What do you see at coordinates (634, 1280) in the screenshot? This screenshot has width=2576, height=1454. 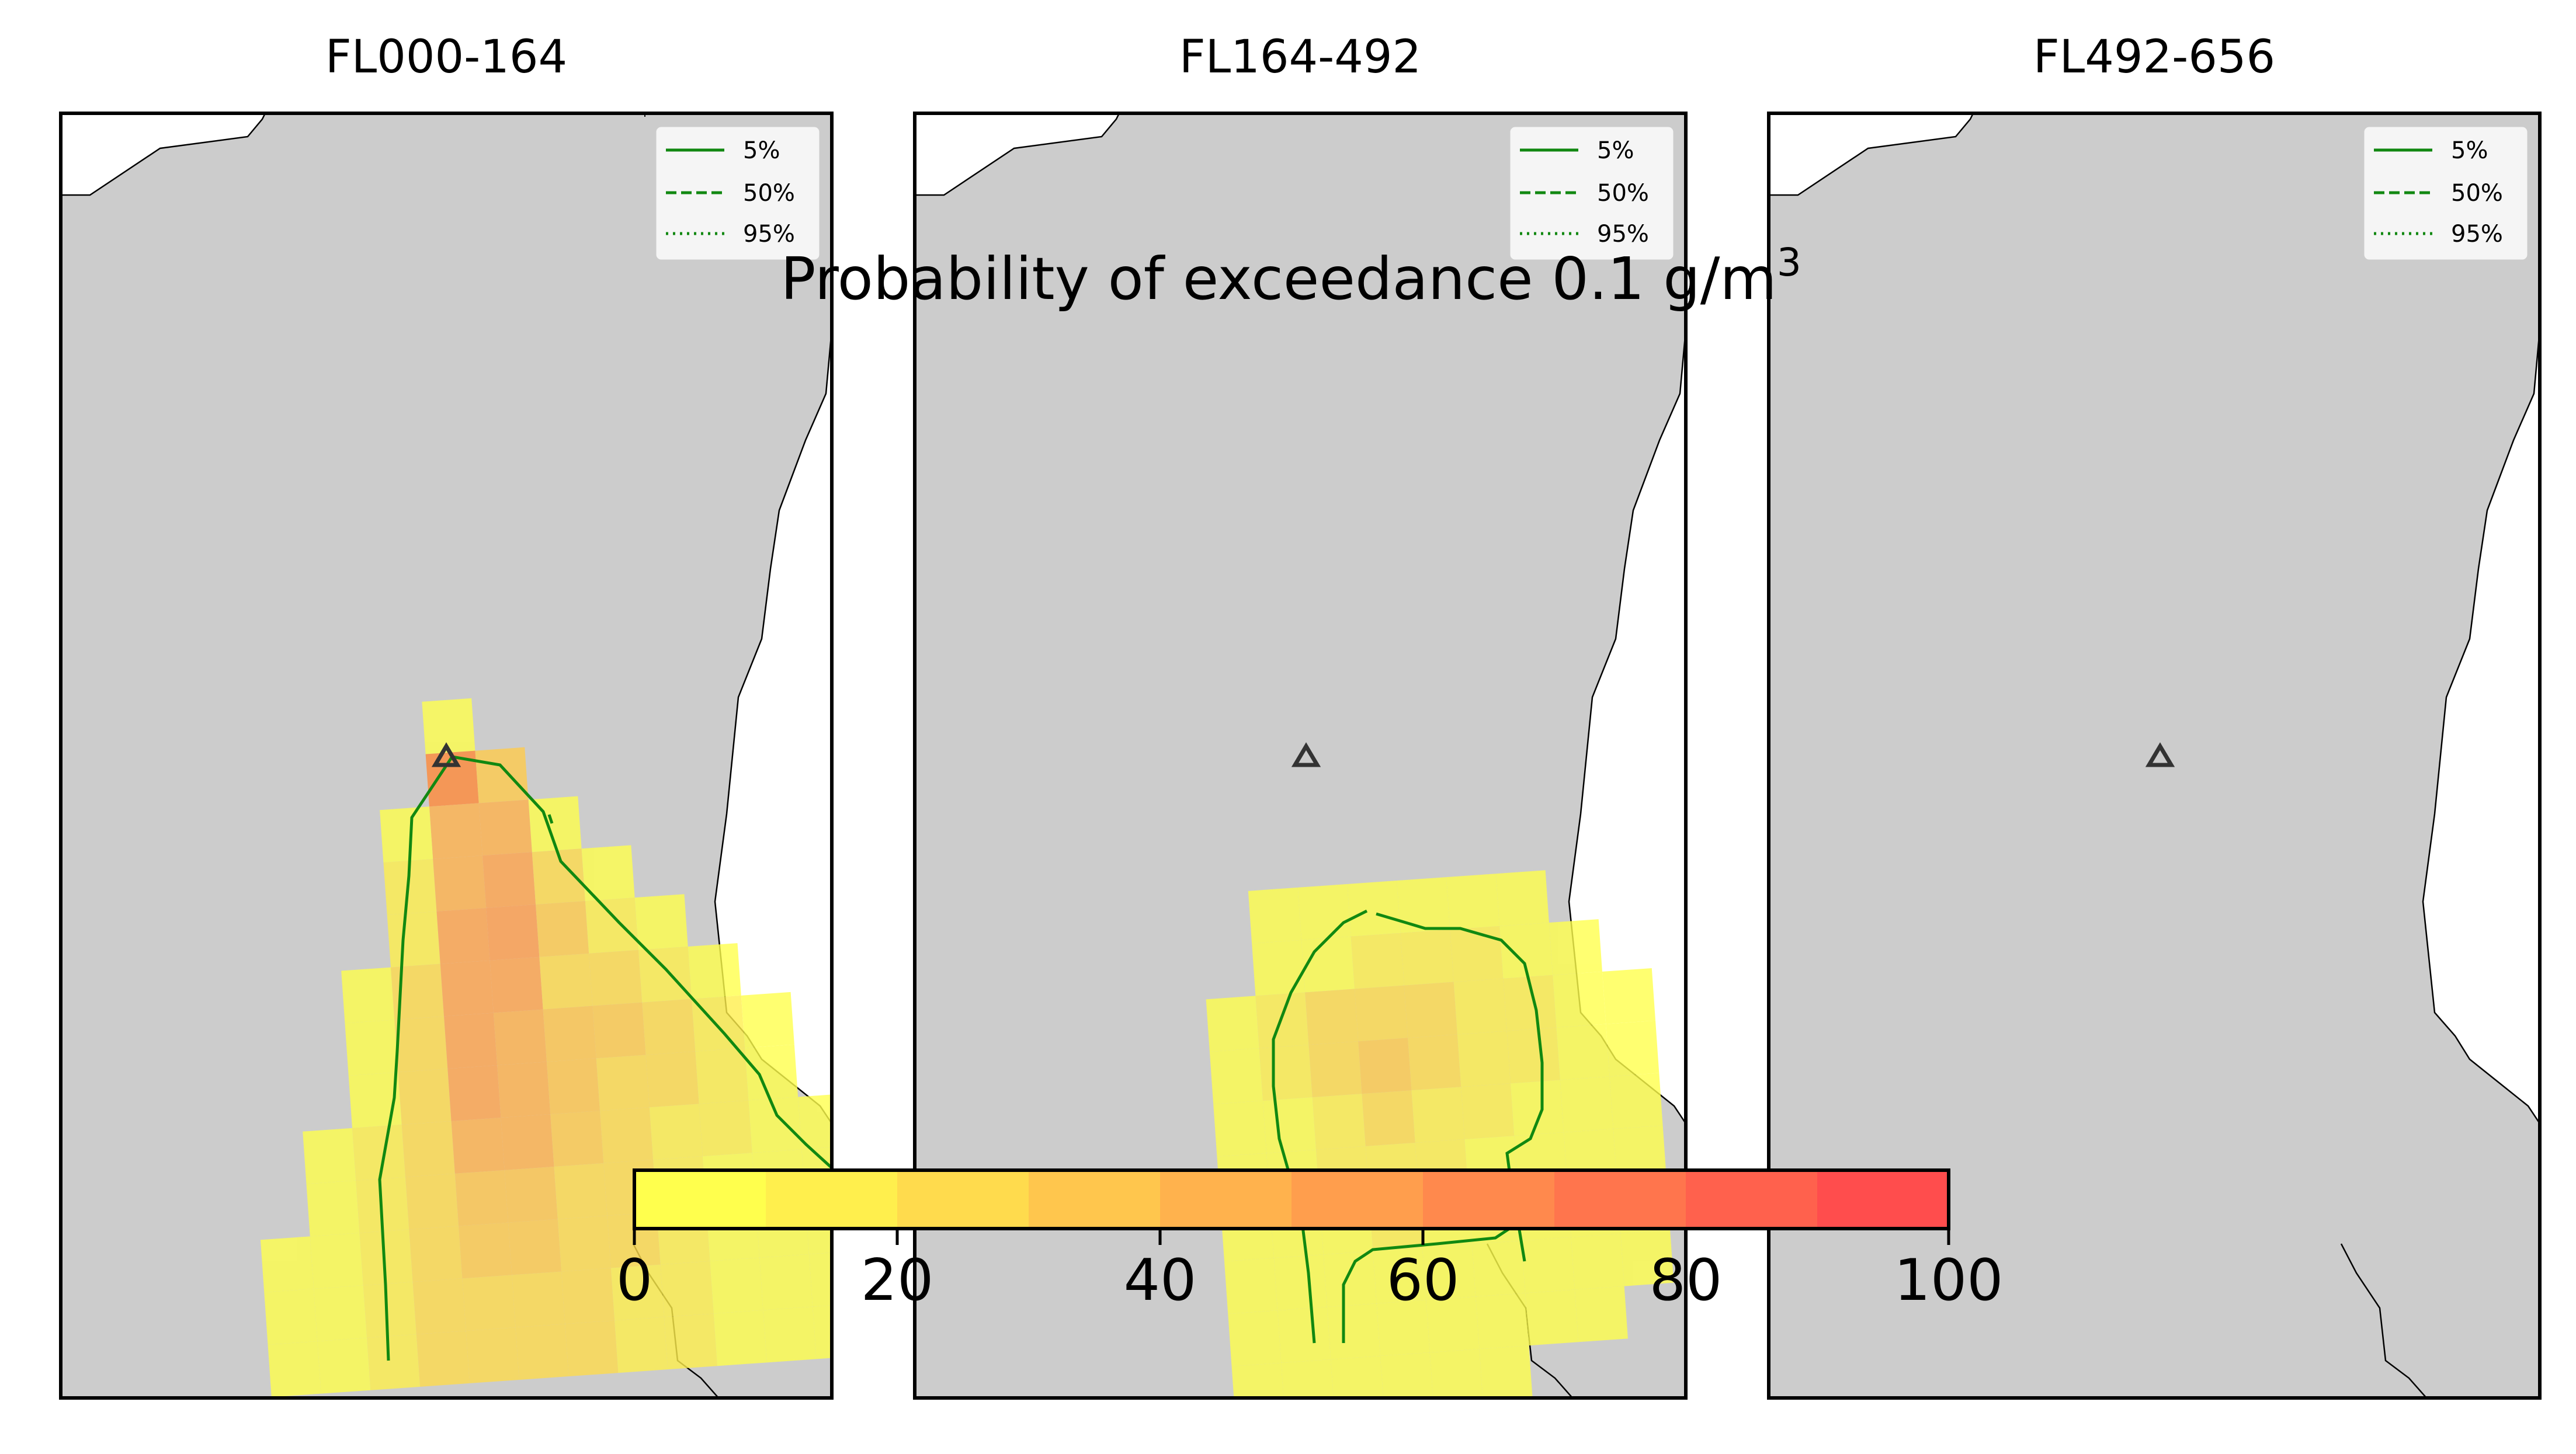 I see `colorbar-tick-label: 0` at bounding box center [634, 1280].